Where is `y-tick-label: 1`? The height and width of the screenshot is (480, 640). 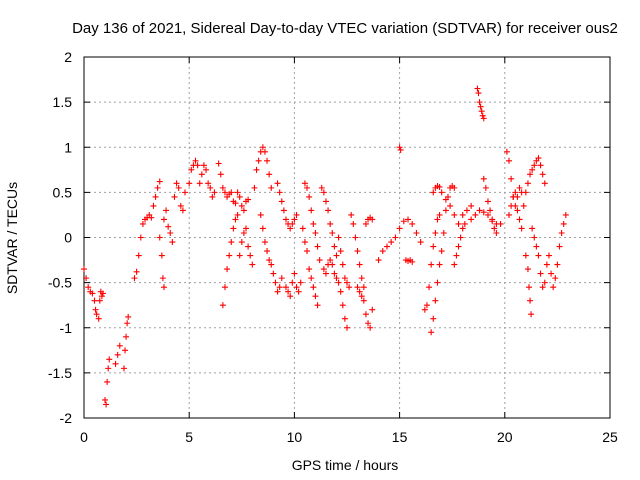
y-tick-label: 1 is located at coordinates (68, 147).